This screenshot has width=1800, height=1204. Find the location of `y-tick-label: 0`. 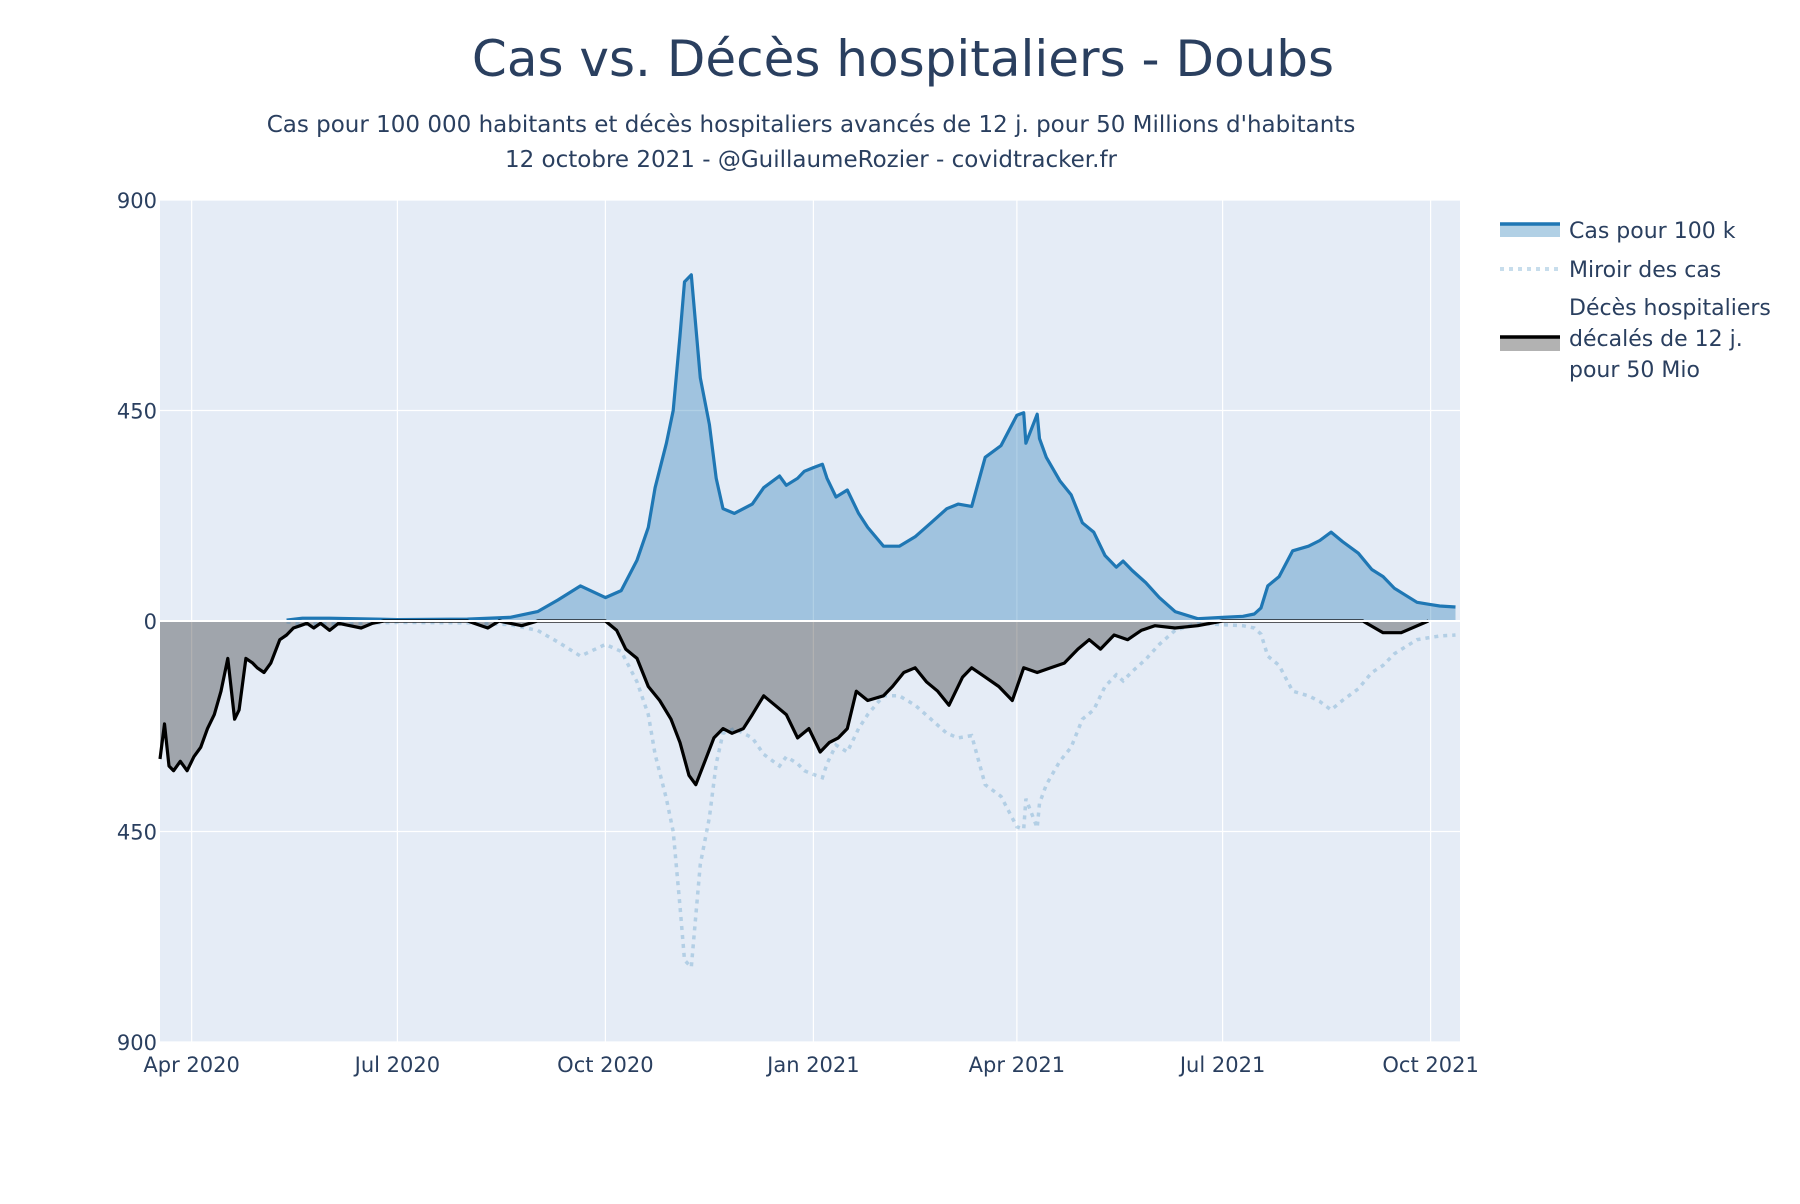

y-tick-label: 0 is located at coordinates (150, 622).